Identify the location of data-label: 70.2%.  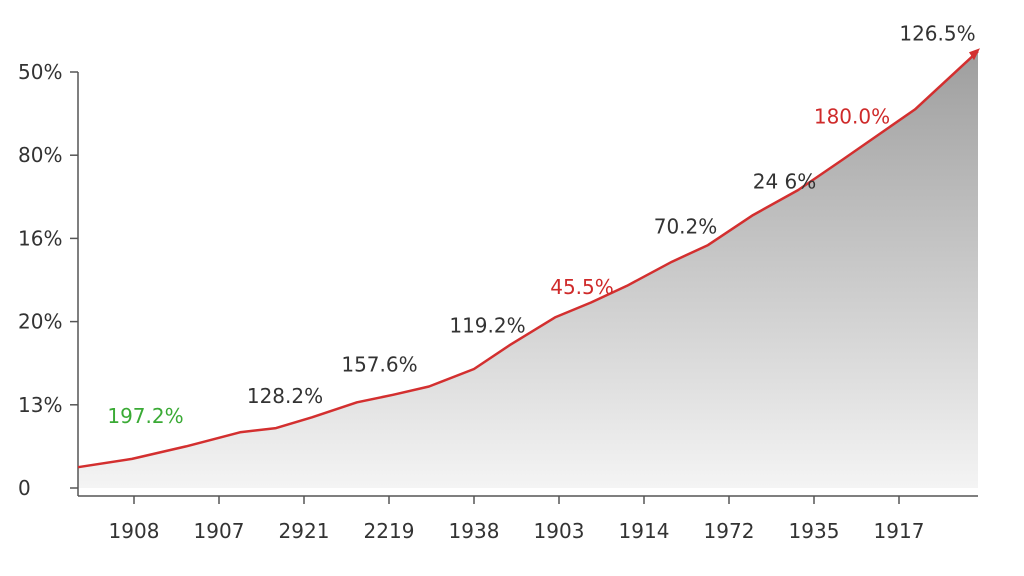
(686, 226).